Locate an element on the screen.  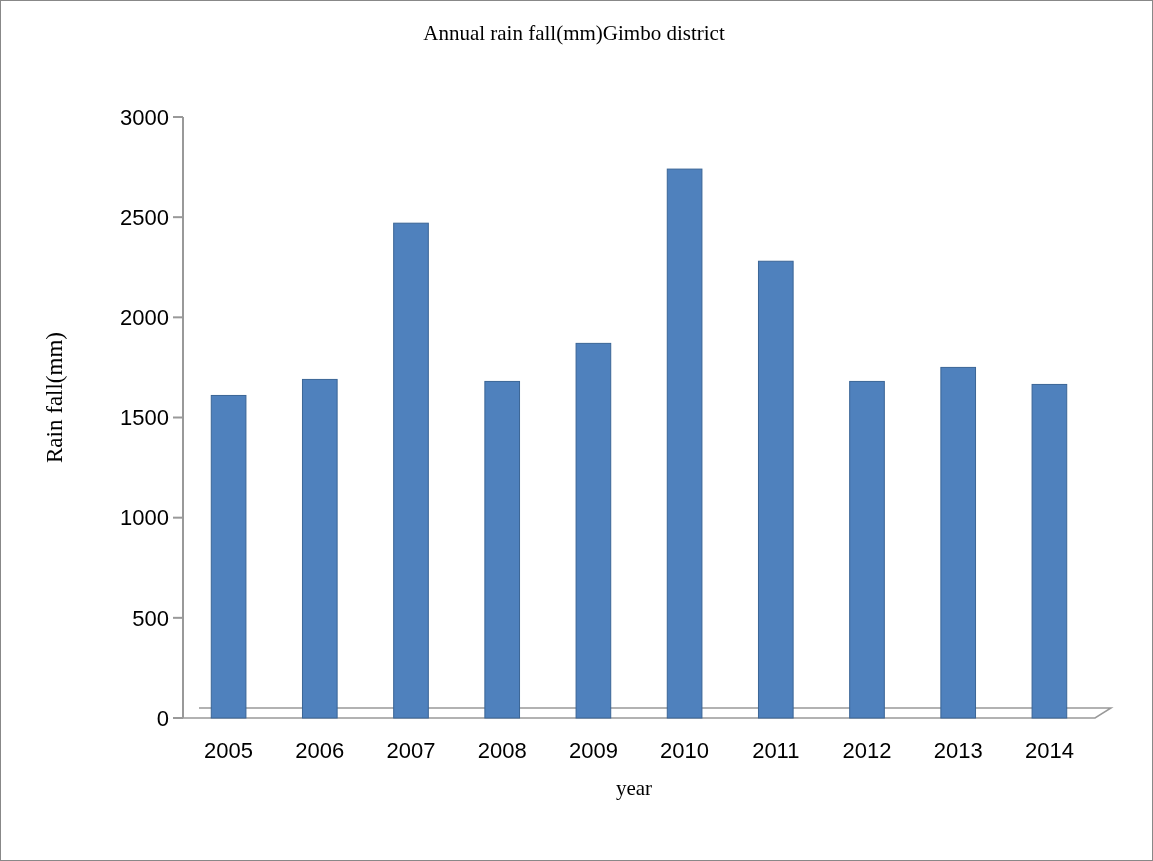
x-axis-title: year is located at coordinates (634, 788).